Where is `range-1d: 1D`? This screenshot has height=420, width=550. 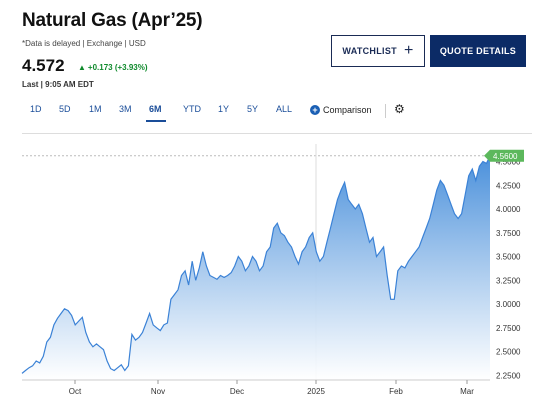 range-1d: 1D is located at coordinates (36, 109).